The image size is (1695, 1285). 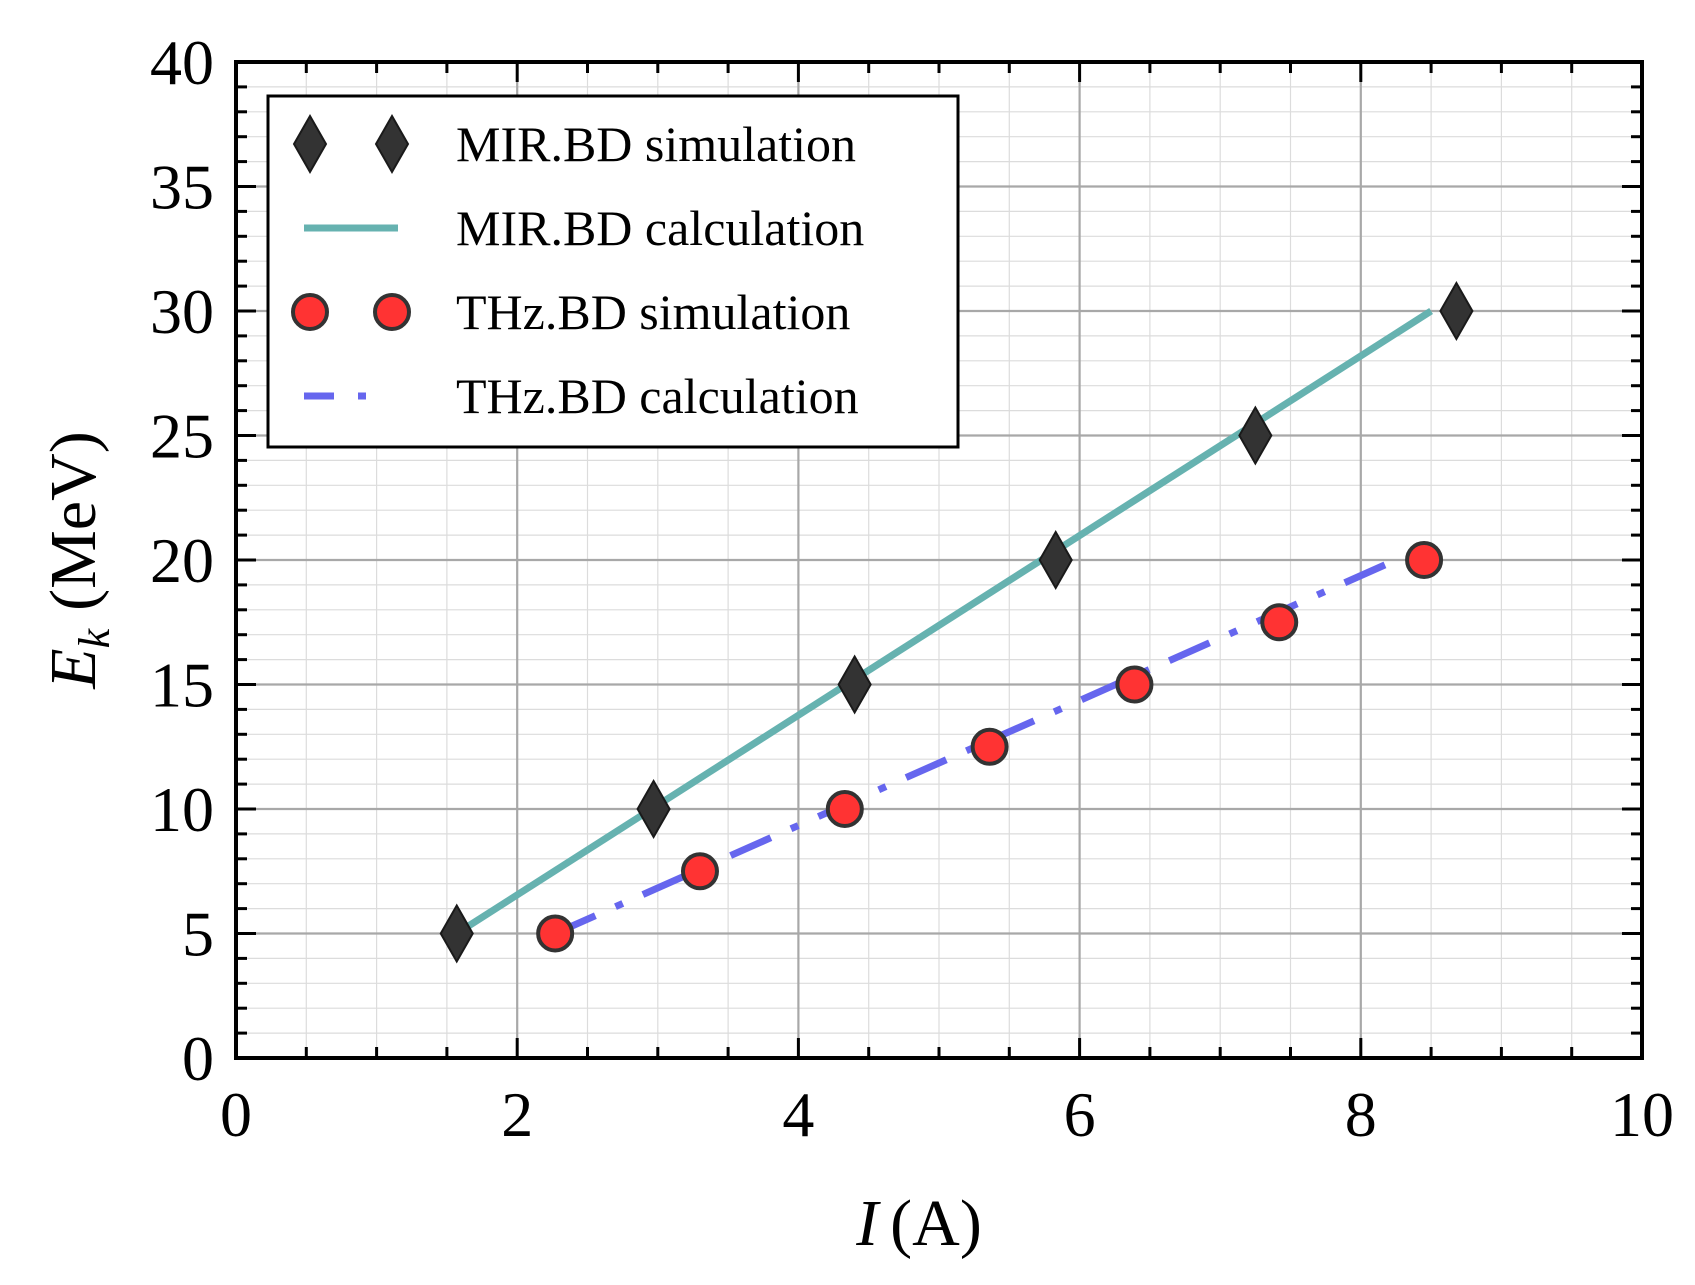 What do you see at coordinates (182, 311) in the screenshot?
I see `y-tick-label: 30` at bounding box center [182, 311].